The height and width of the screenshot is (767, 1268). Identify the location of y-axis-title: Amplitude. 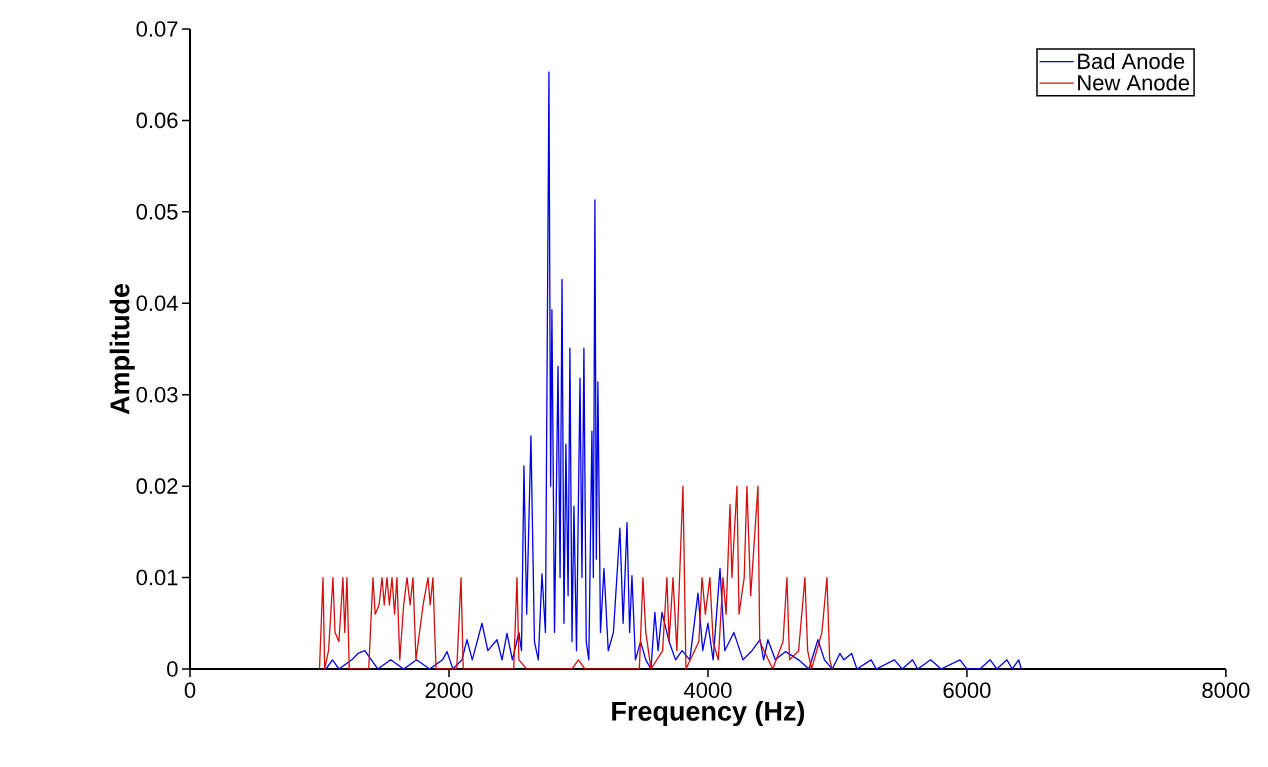
(122, 349).